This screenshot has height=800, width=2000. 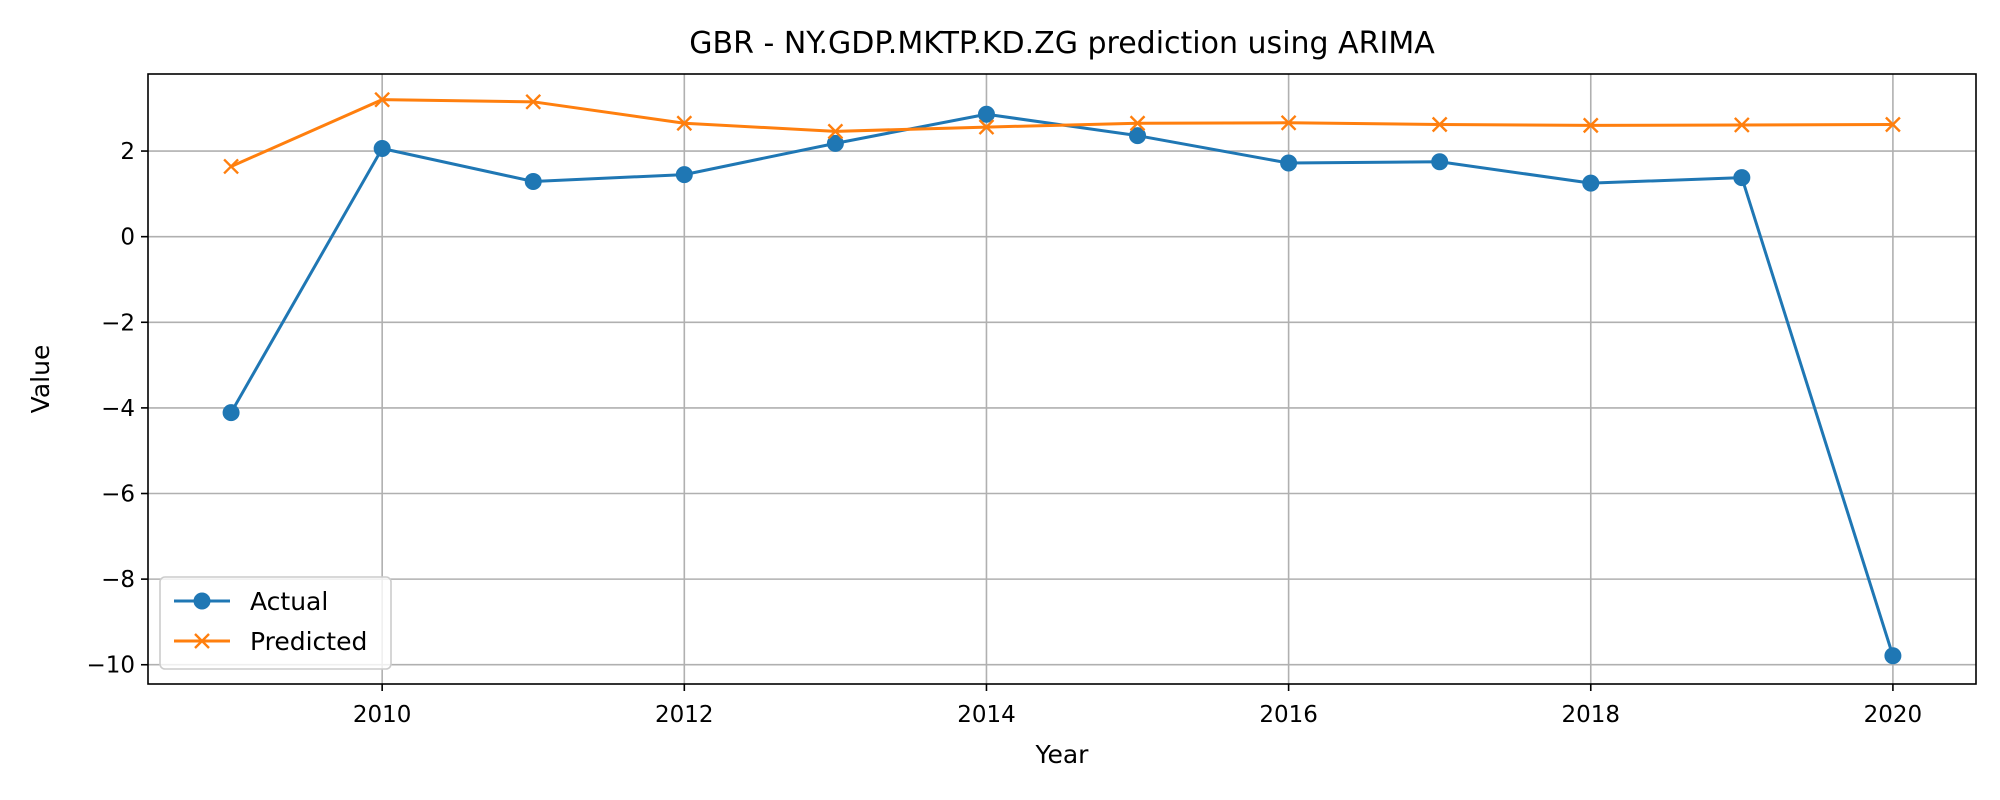 I want to click on y-tick-label: −6, so click(x=118, y=495).